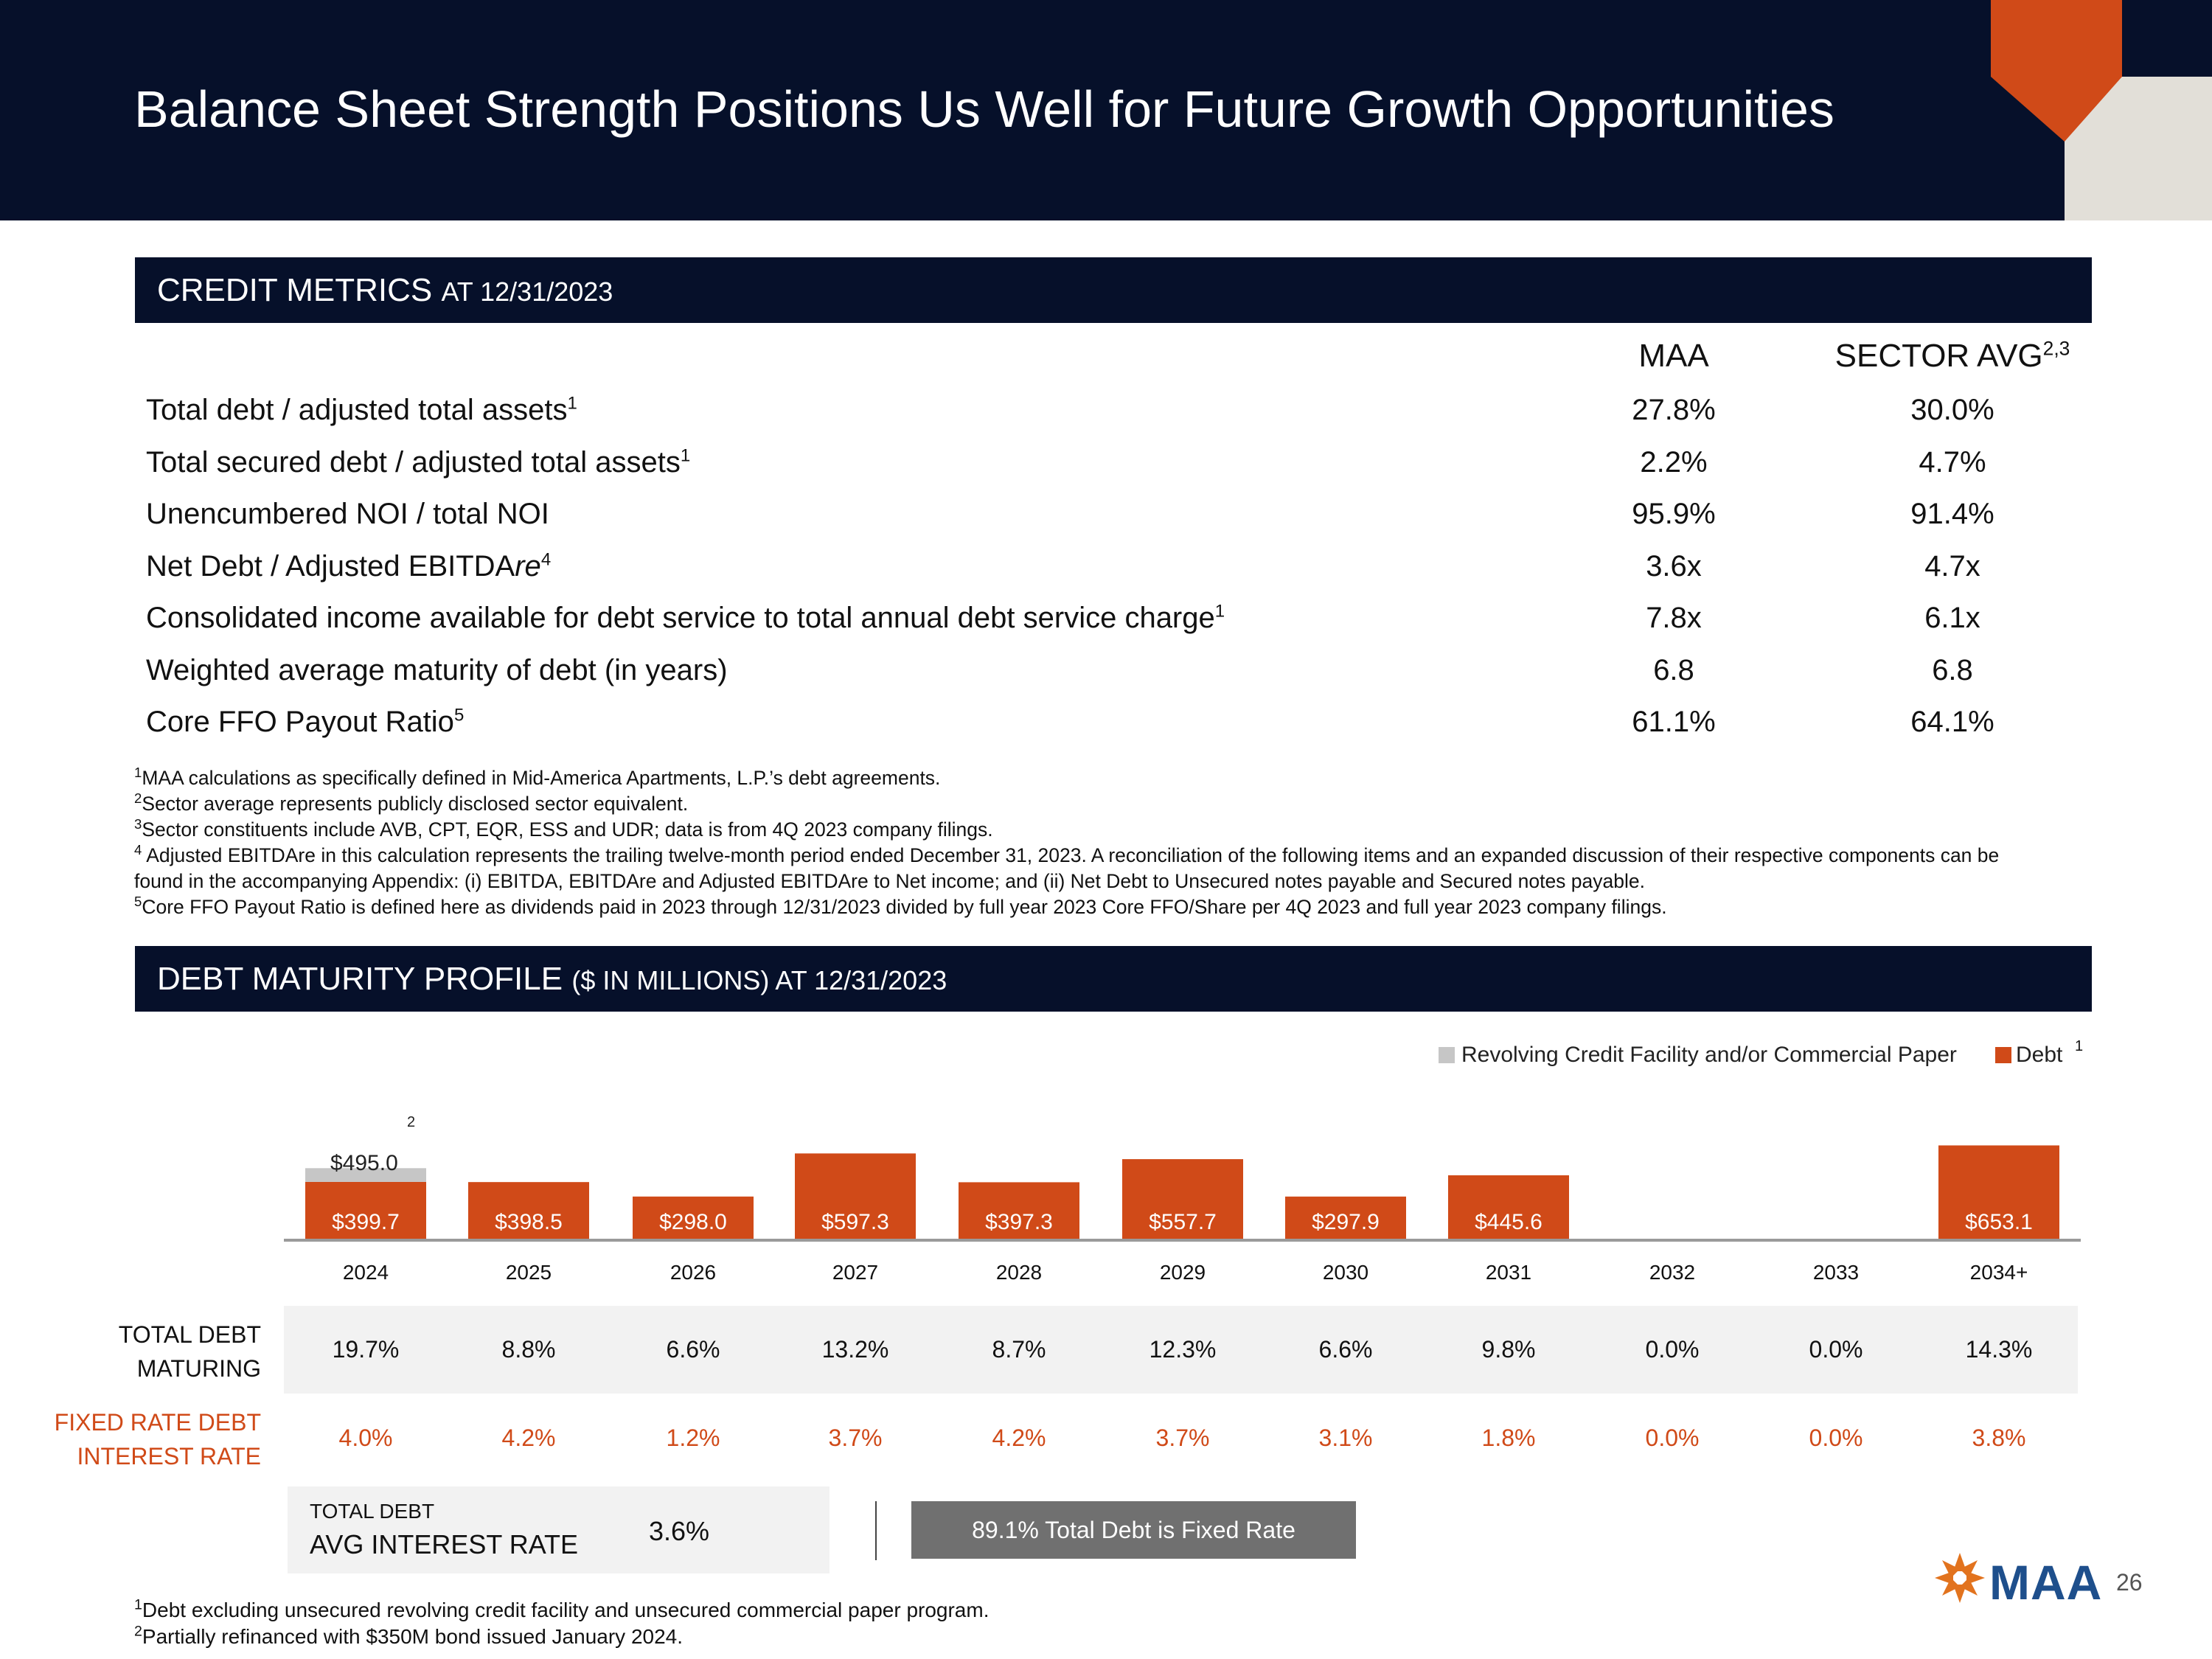 This screenshot has height=1659, width=2212. Describe the element at coordinates (1674, 565) in the screenshot. I see `metric-value-maa: 3.6x` at that location.